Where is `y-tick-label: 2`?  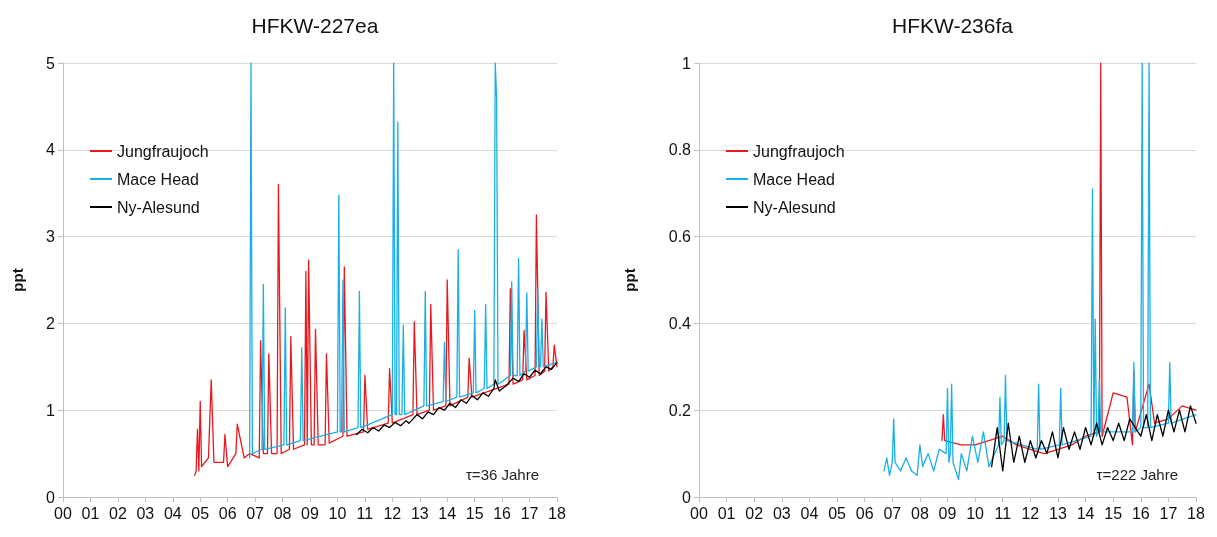 y-tick-label: 2 is located at coordinates (51, 323).